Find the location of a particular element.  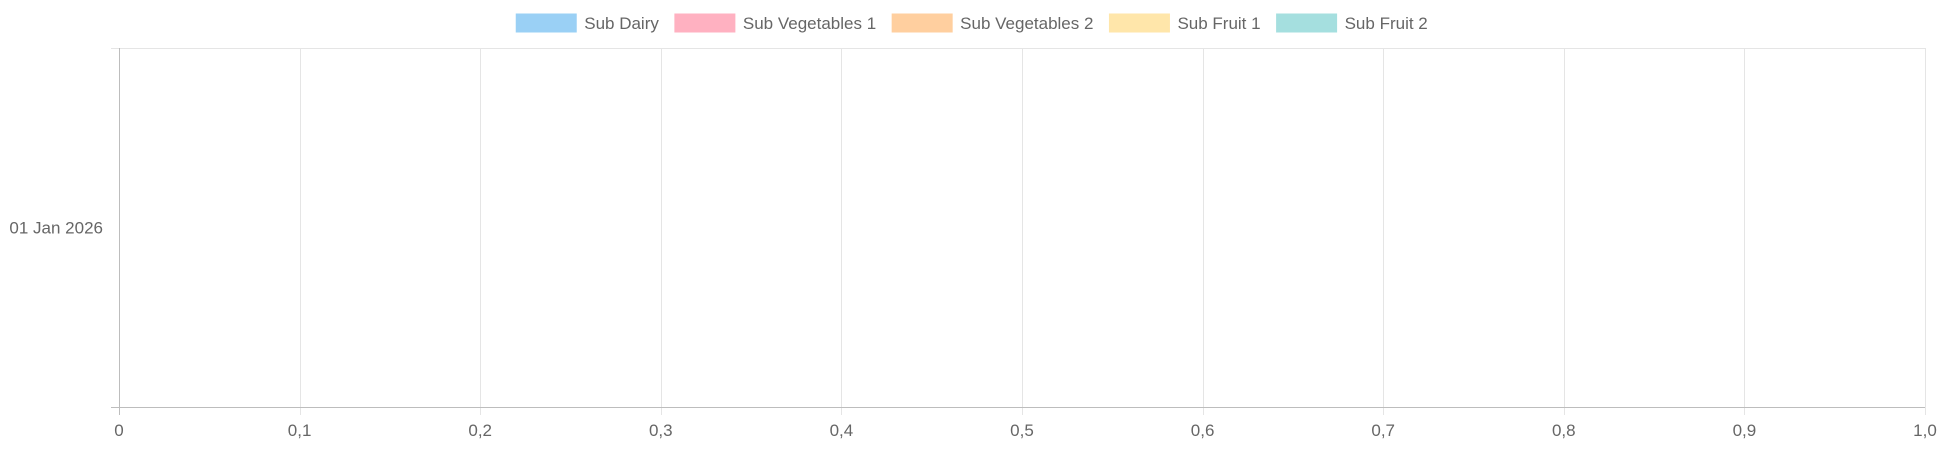

x-tick-label: 0,3 is located at coordinates (661, 430).